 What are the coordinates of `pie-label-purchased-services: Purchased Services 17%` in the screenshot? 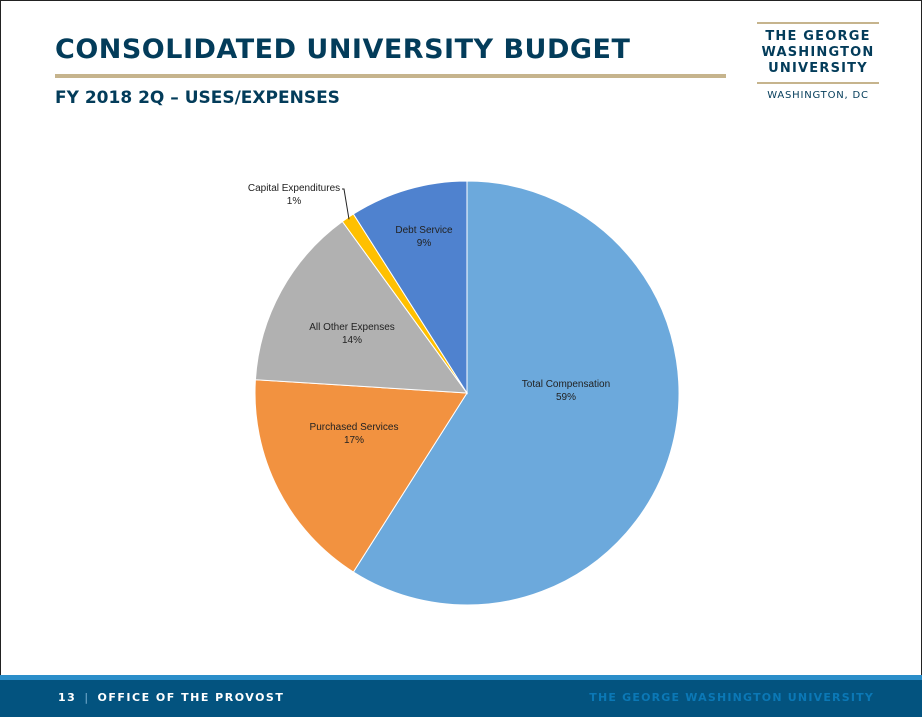 It's located at (354, 434).